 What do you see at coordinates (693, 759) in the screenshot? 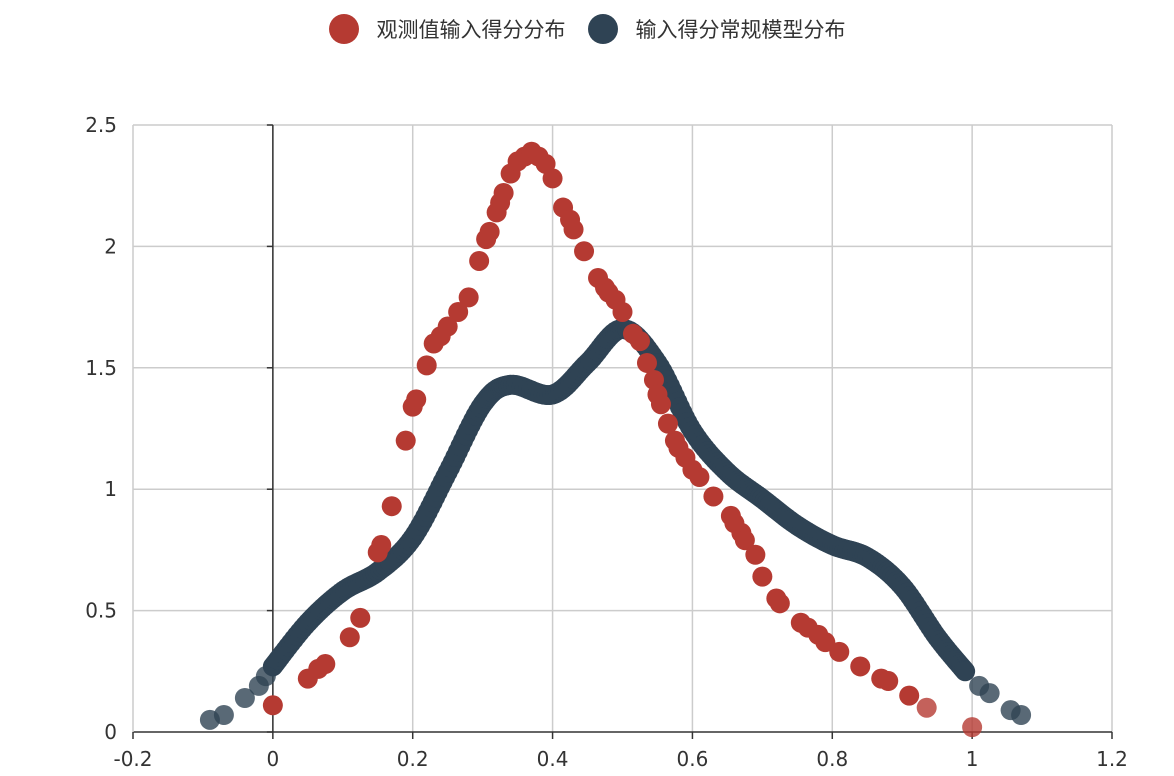
I see `x-tick-label: 0.6` at bounding box center [693, 759].